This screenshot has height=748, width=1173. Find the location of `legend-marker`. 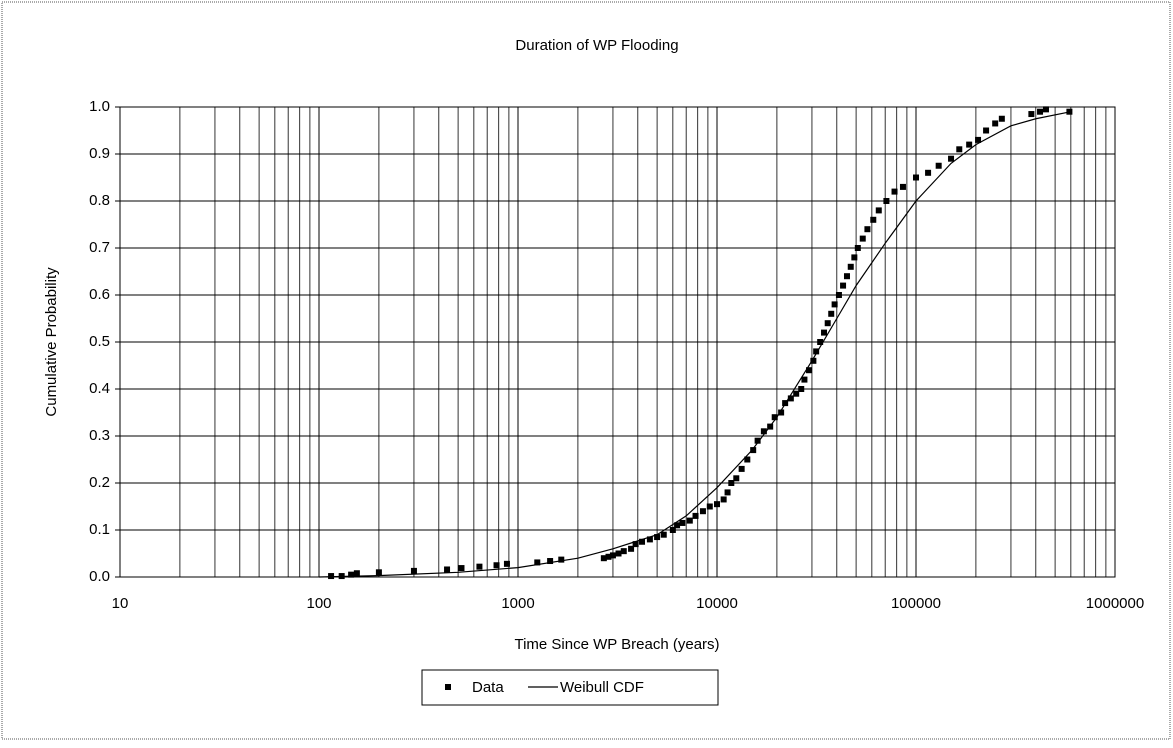

legend-marker is located at coordinates (448, 687).